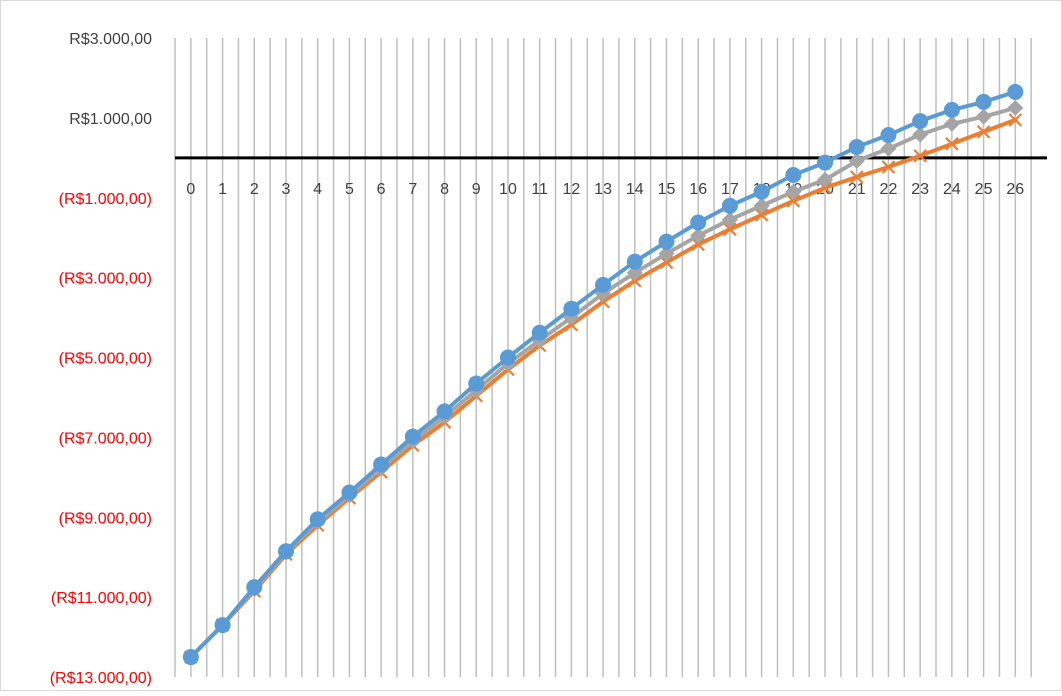  I want to click on y-tick-label: (R$1.000,00), so click(105, 199).